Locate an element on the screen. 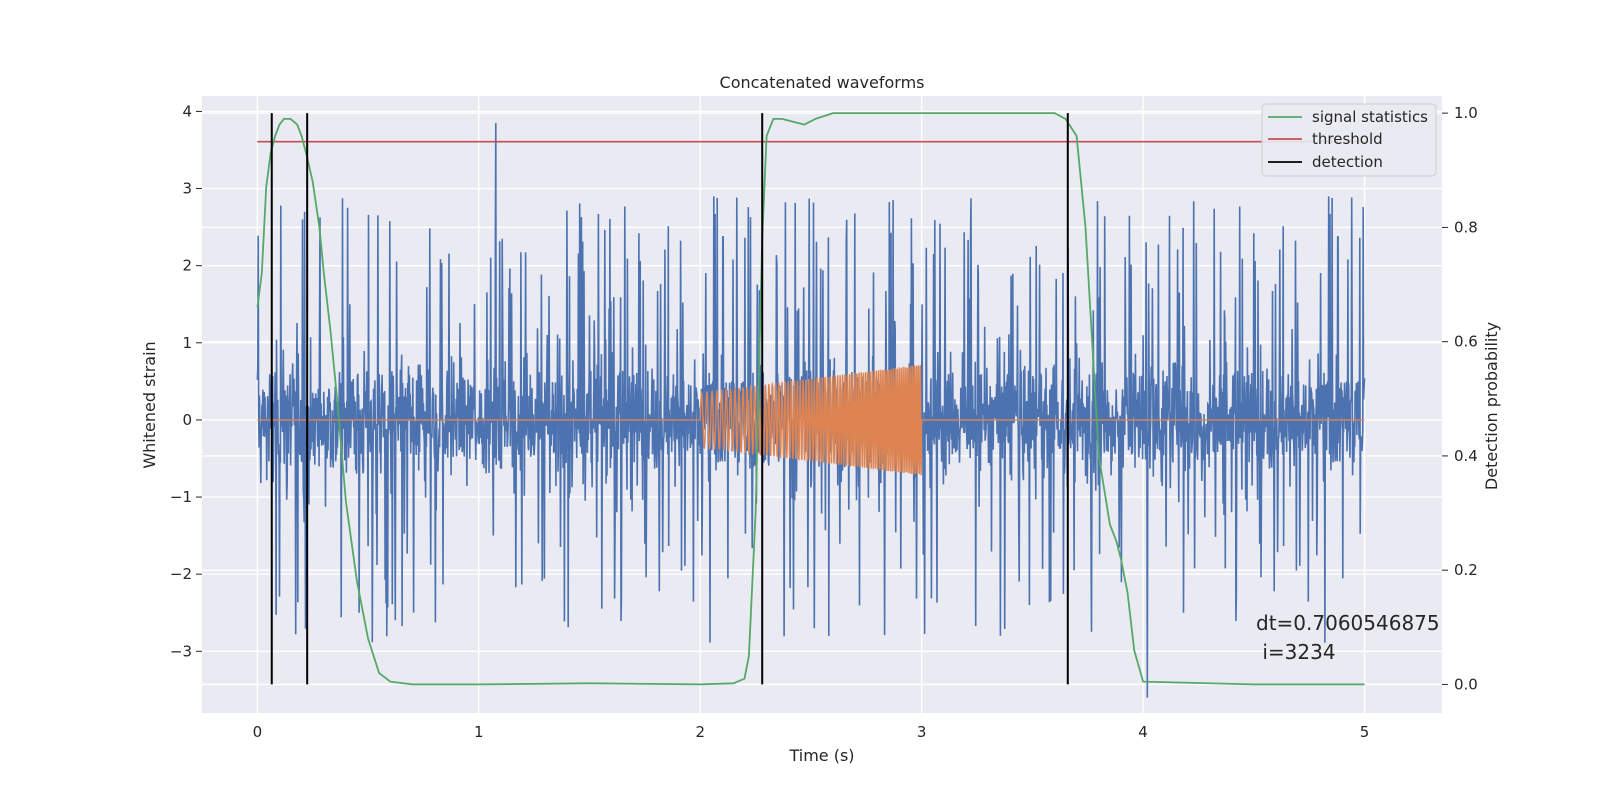 This screenshot has width=1600, height=800. annotation-dt: dt=0.7060546875 is located at coordinates (1348, 623).